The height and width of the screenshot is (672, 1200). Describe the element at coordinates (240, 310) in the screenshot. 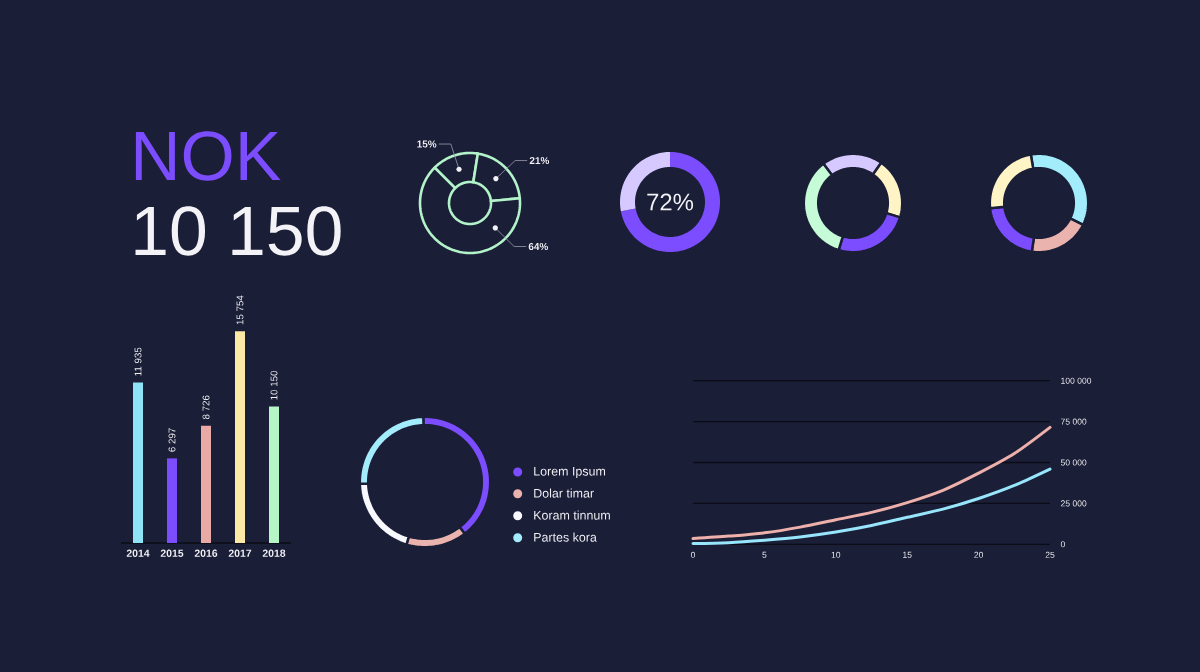

I see `data-label: 15 754` at that location.